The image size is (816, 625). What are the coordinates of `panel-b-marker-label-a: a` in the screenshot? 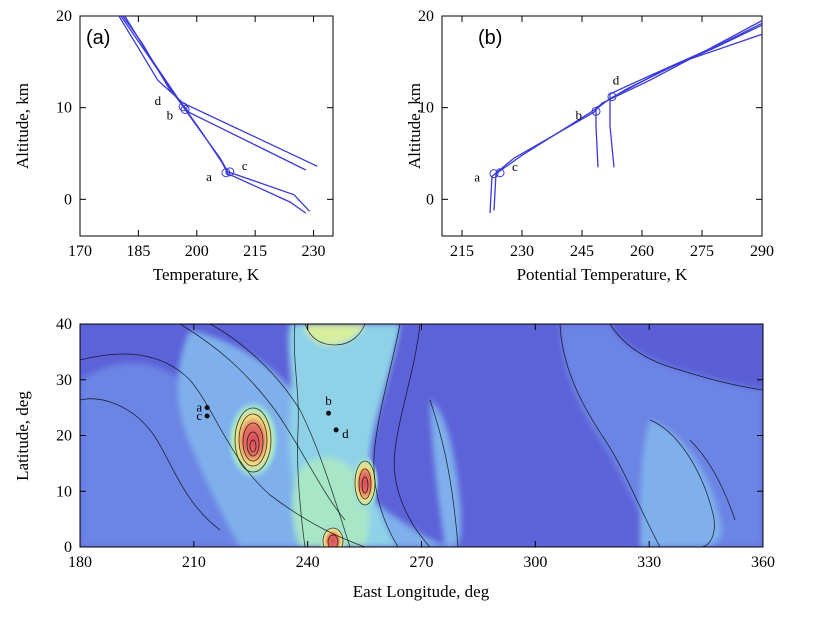 It's located at (477, 177).